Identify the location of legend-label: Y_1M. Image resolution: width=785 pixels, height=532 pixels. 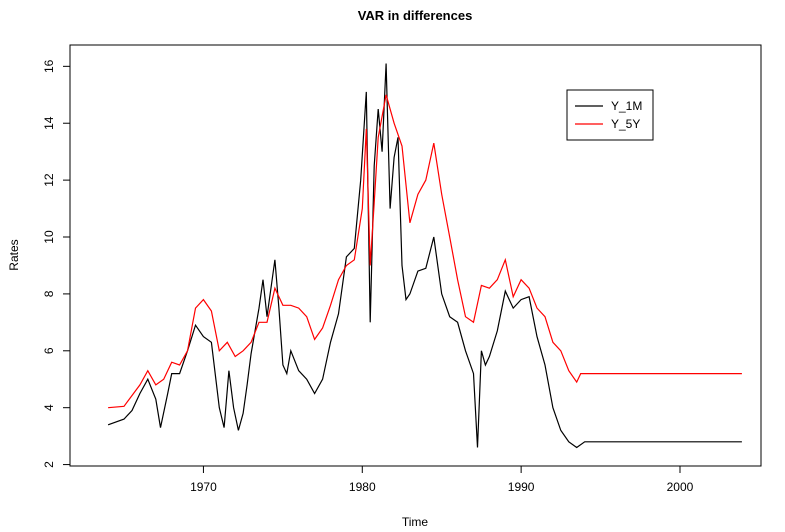
(626, 106).